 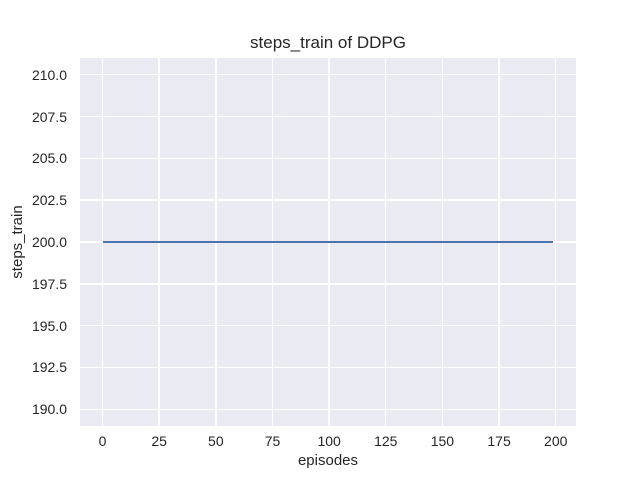 What do you see at coordinates (329, 441) in the screenshot?
I see `x-tick-label: 100` at bounding box center [329, 441].